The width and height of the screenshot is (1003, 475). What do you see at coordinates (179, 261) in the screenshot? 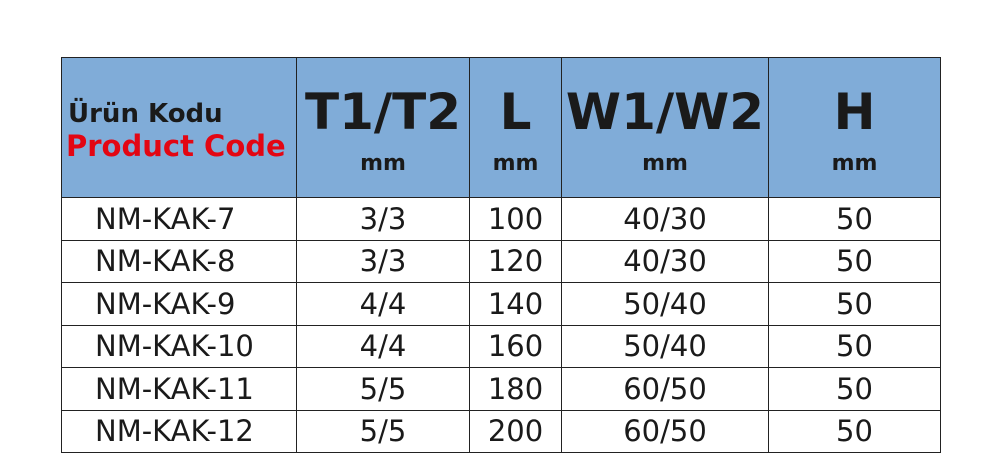
I see `cell-product-code: NM-KAK-8` at bounding box center [179, 261].